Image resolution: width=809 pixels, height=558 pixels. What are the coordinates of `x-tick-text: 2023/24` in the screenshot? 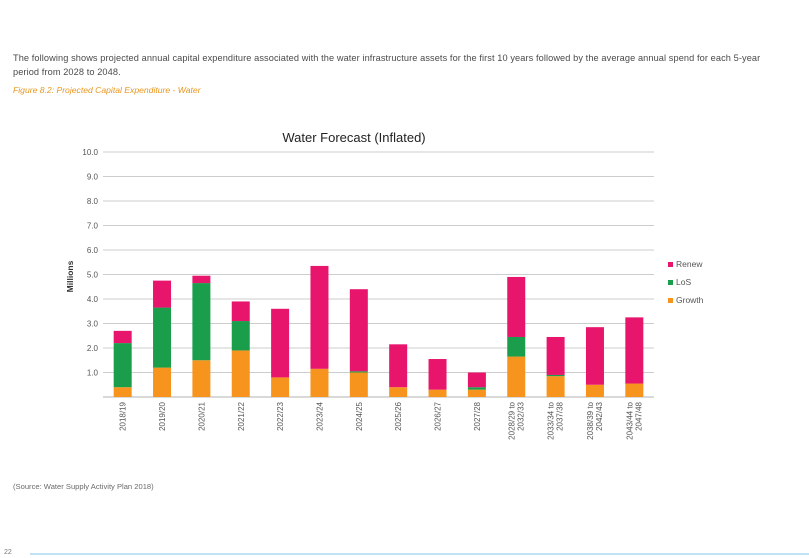 It's located at (319, 415).